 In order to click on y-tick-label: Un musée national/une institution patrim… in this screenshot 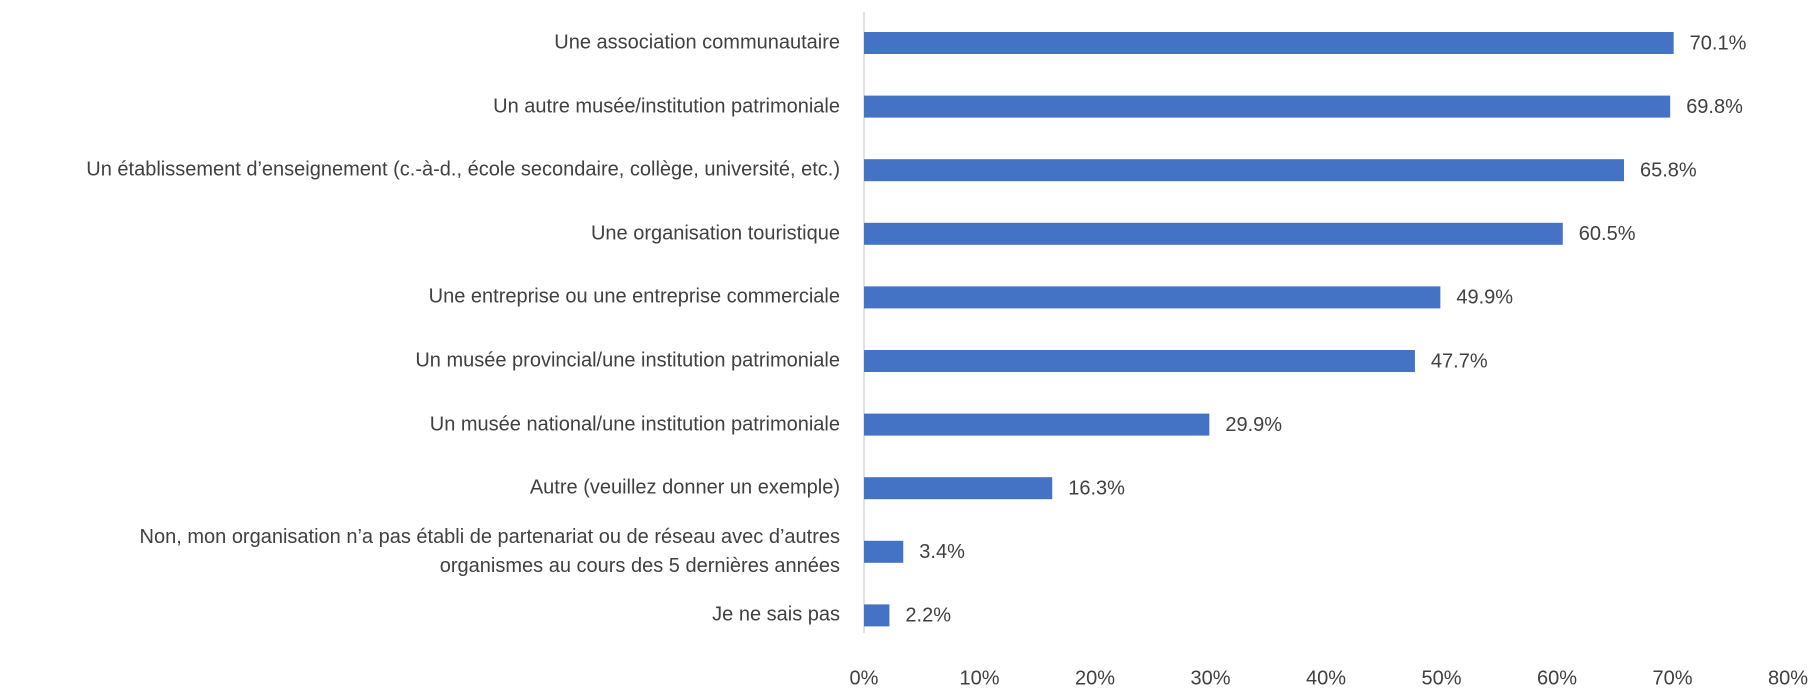, I will do `click(634, 424)`.